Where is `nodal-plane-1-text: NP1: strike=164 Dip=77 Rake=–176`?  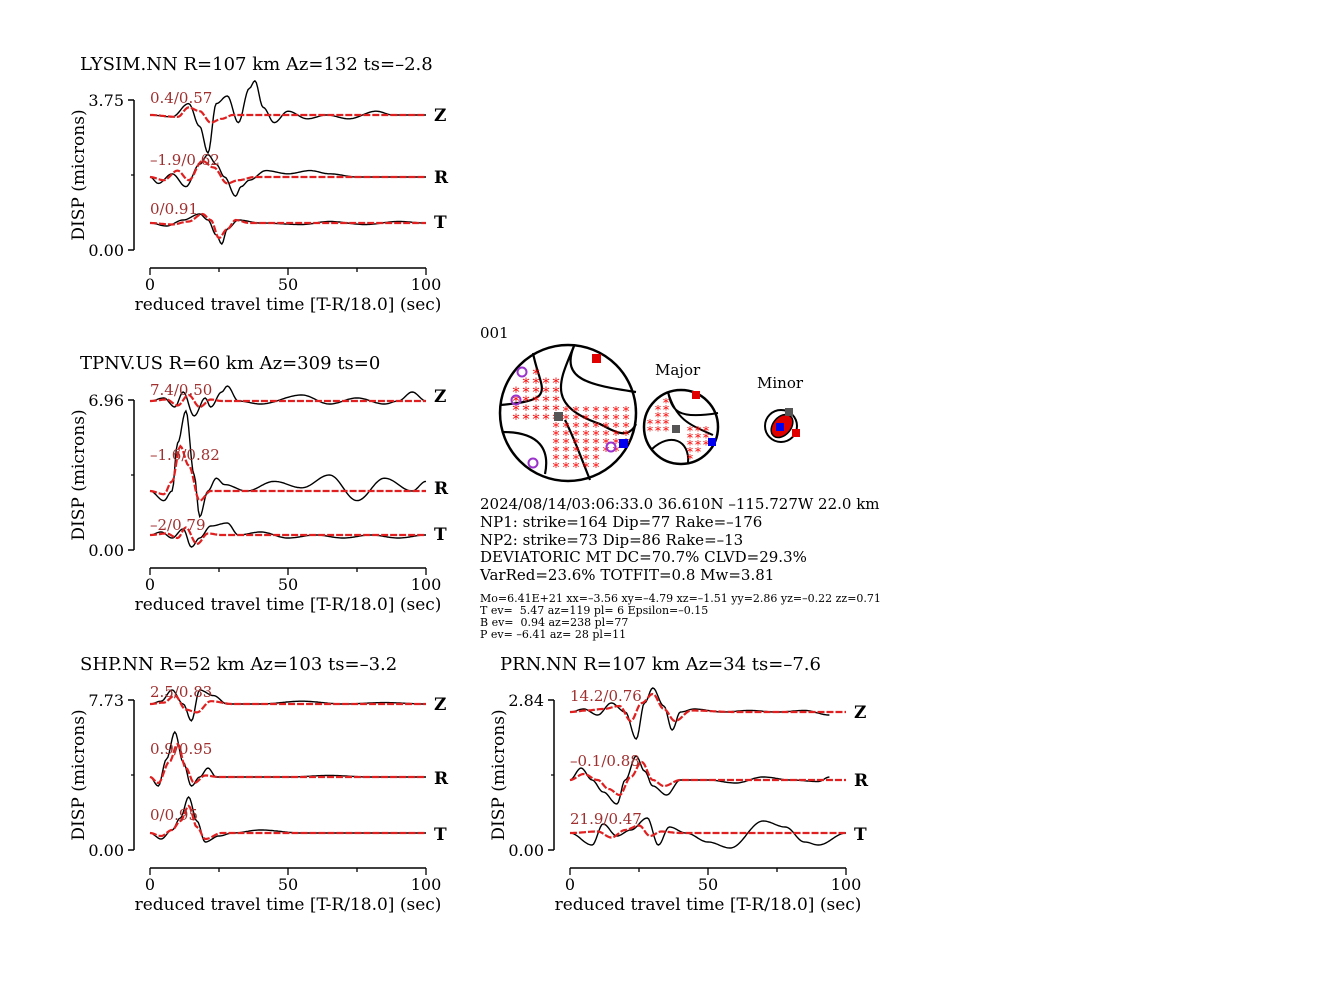 nodal-plane-1-text: NP1: strike=164 Dip=77 Rake=–176 is located at coordinates (621, 522).